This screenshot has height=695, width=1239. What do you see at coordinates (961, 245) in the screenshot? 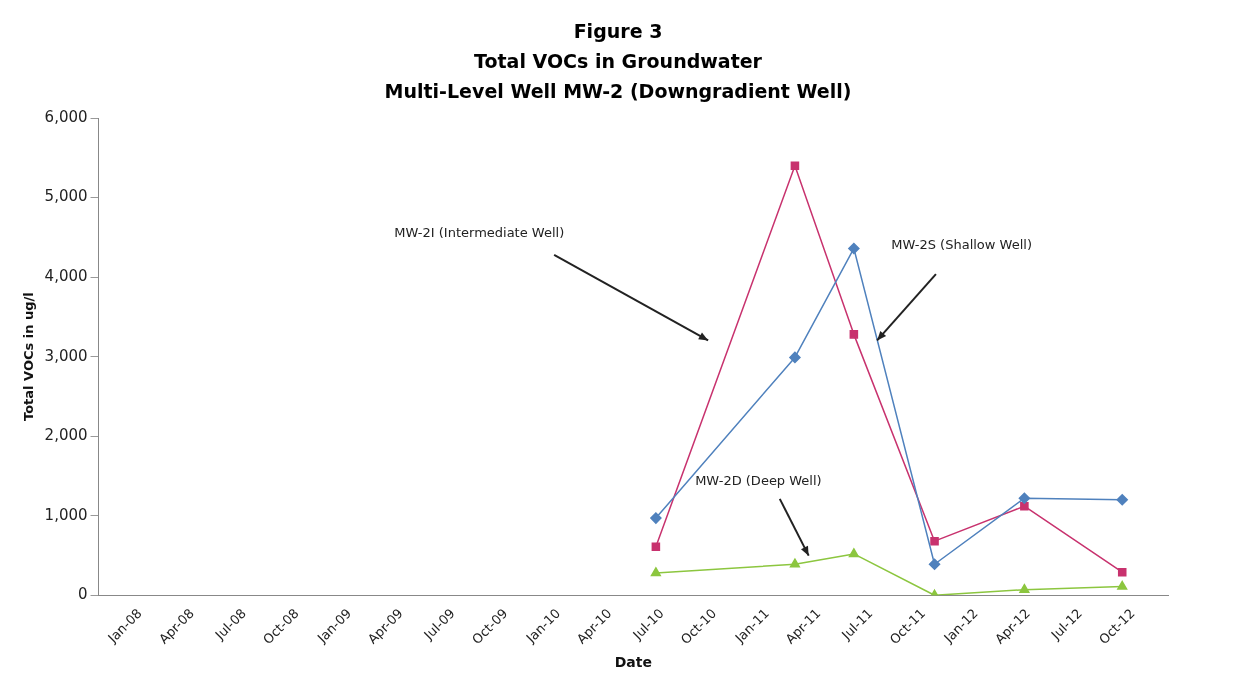
I see `annotation: MW-2S (Shallow Well)` at bounding box center [961, 245].